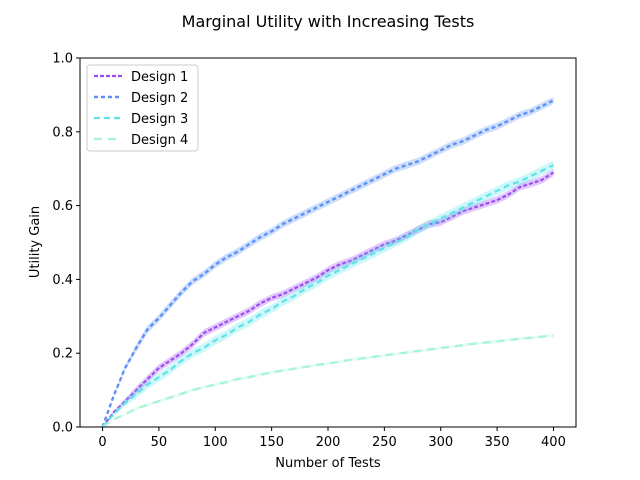  What do you see at coordinates (159, 442) in the screenshot?
I see `x-tick-label: 50` at bounding box center [159, 442].